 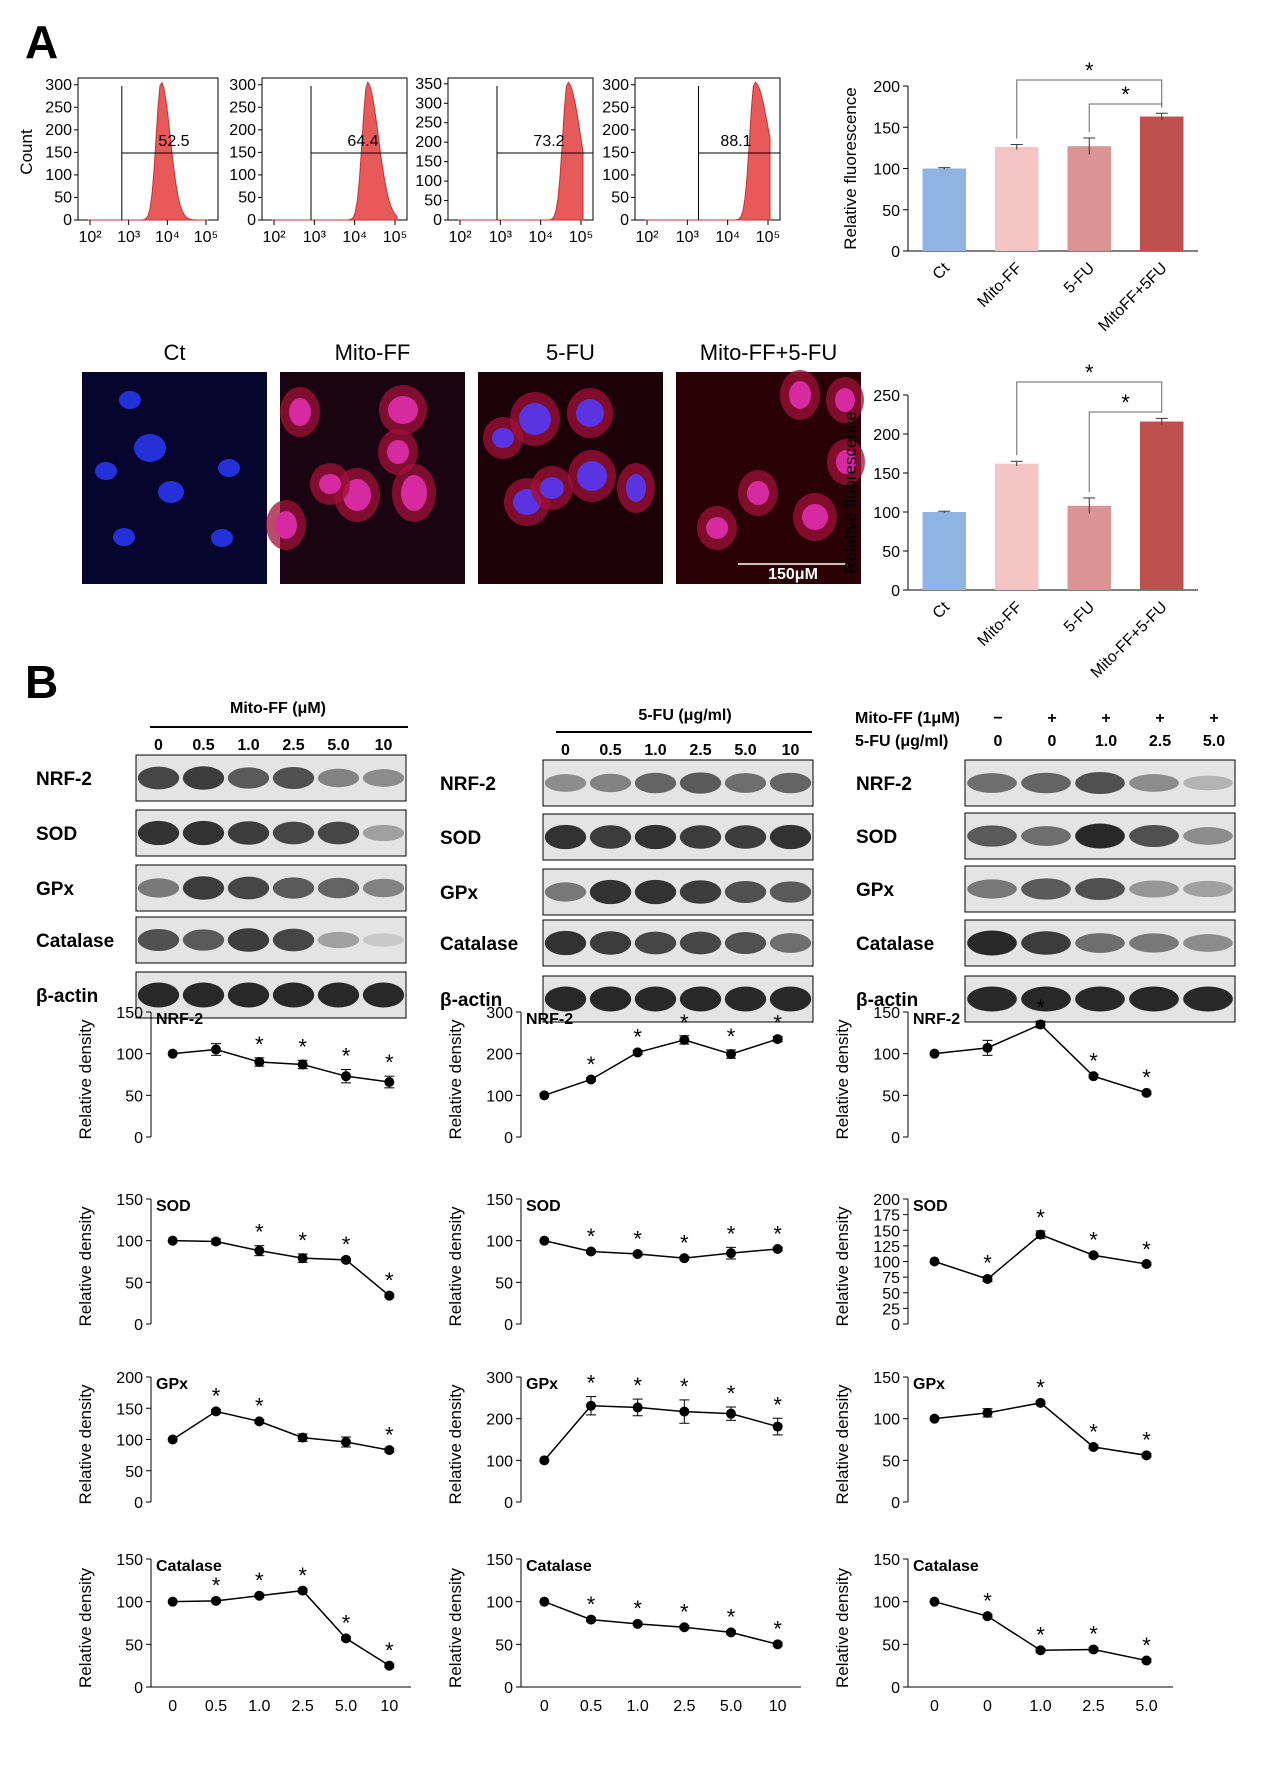 I want to click on combo-fu-dose: 2.5, so click(x=1160, y=741).